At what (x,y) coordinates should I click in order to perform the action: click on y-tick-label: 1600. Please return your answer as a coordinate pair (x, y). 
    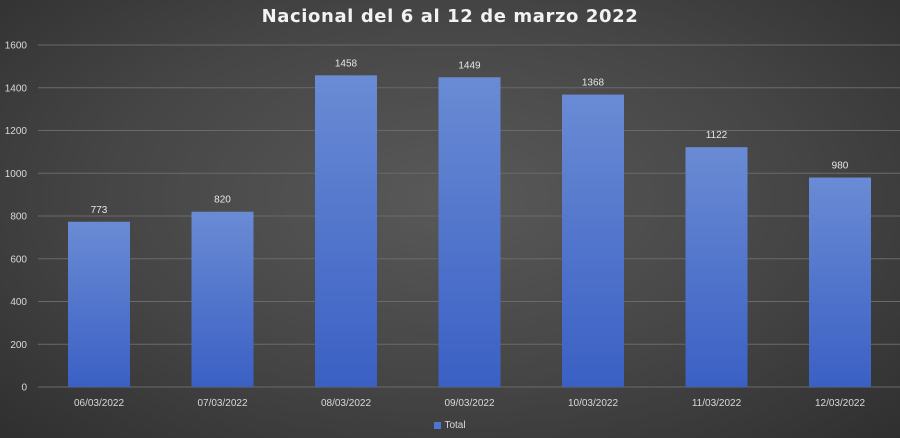
    Looking at the image, I should click on (16, 46).